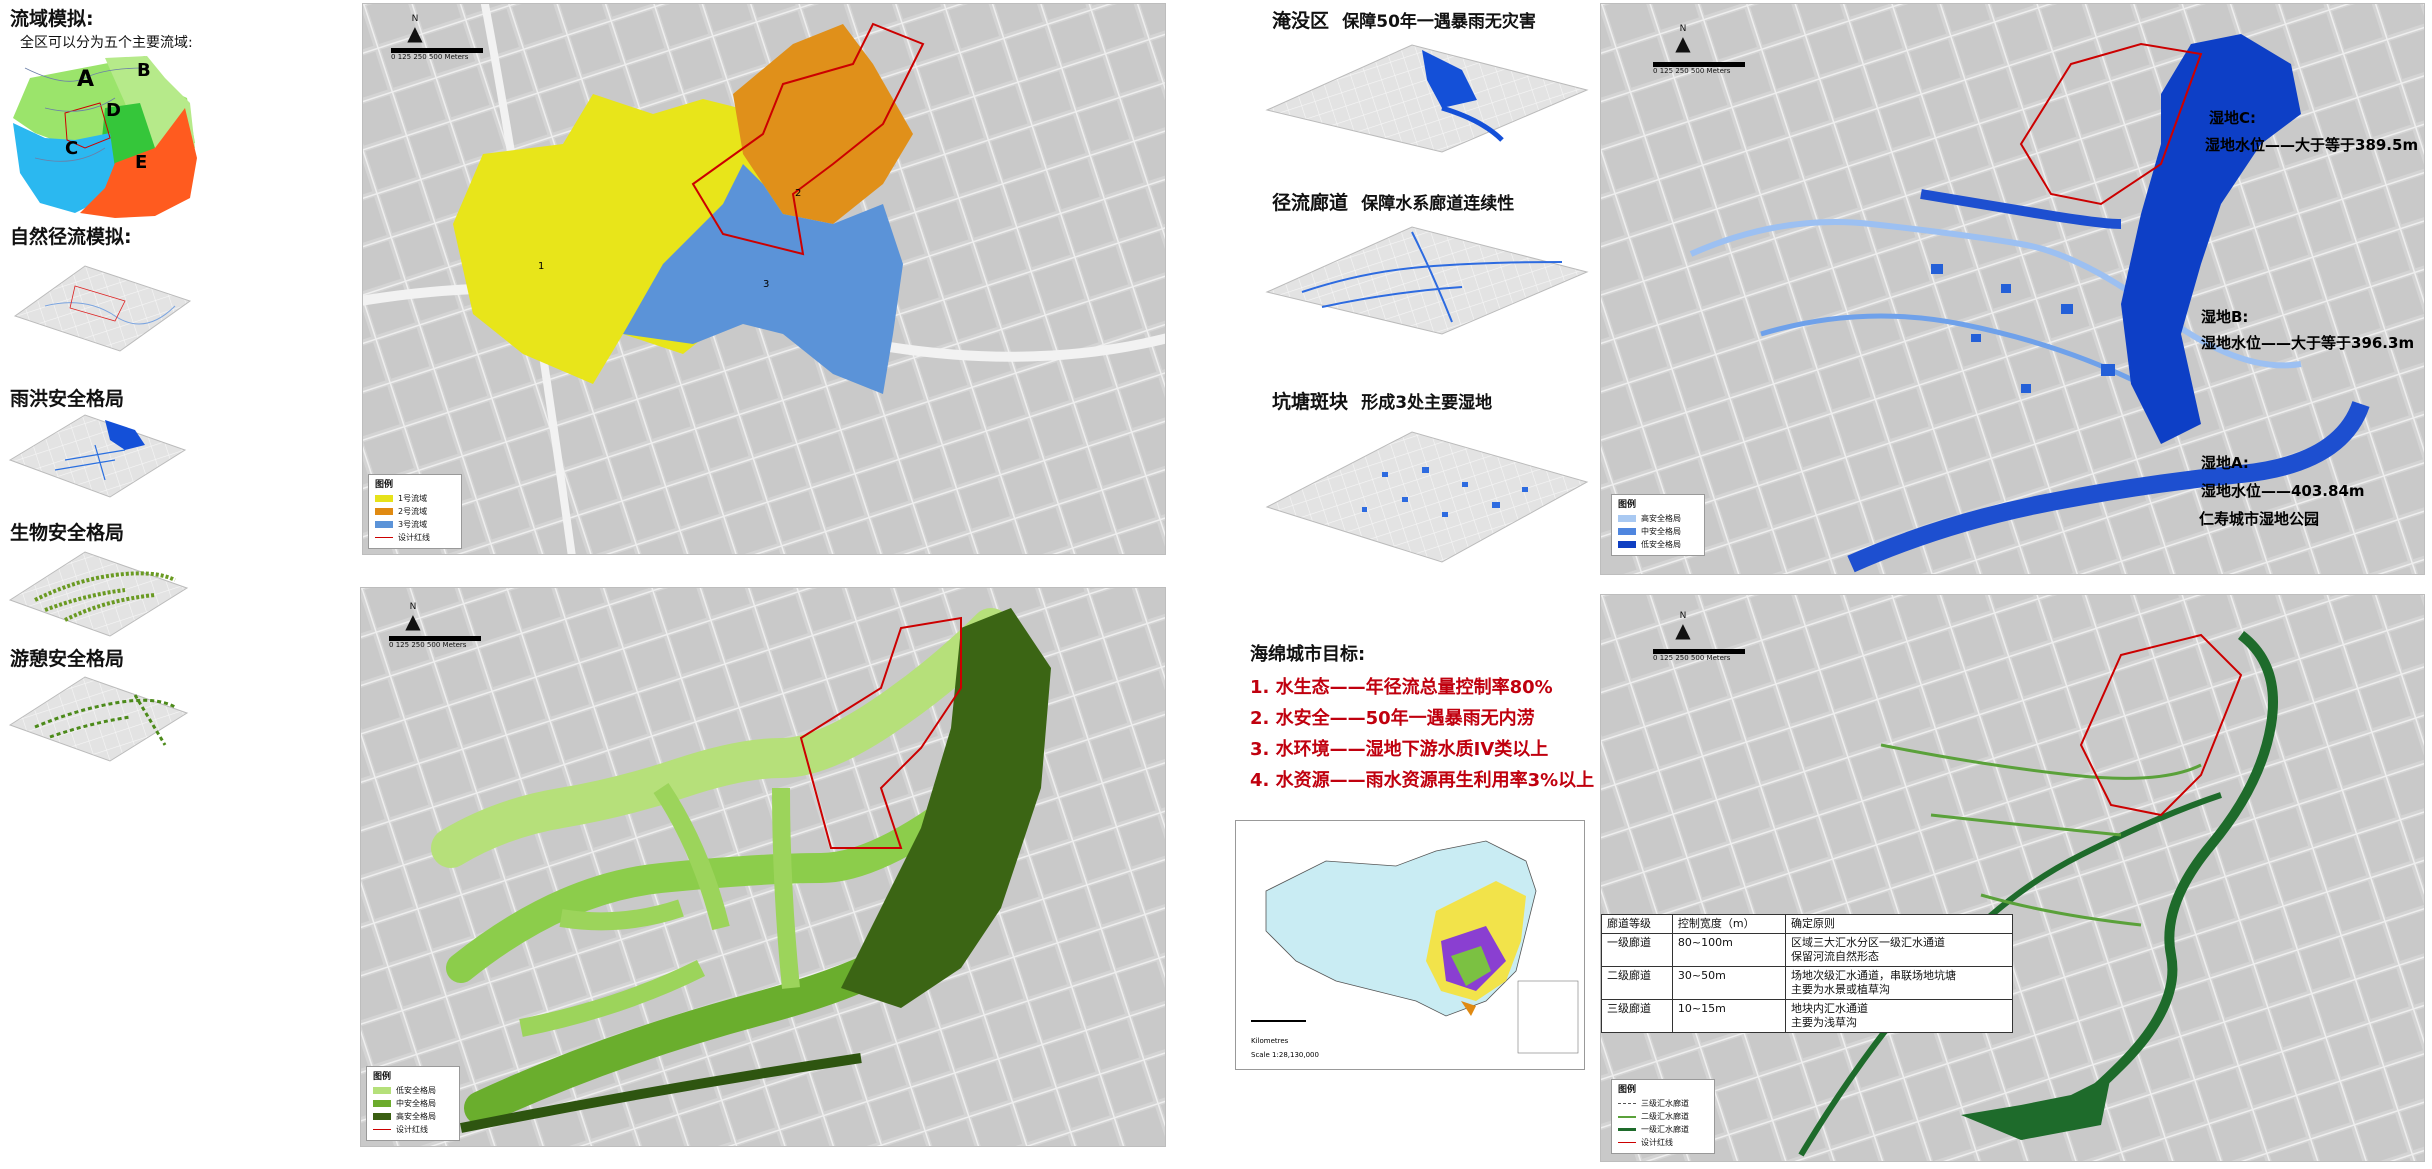  I want to click on table-cell: 场地次级汇水通道，串联场地坑塘 主要为水景或植草沟, so click(1899, 983).